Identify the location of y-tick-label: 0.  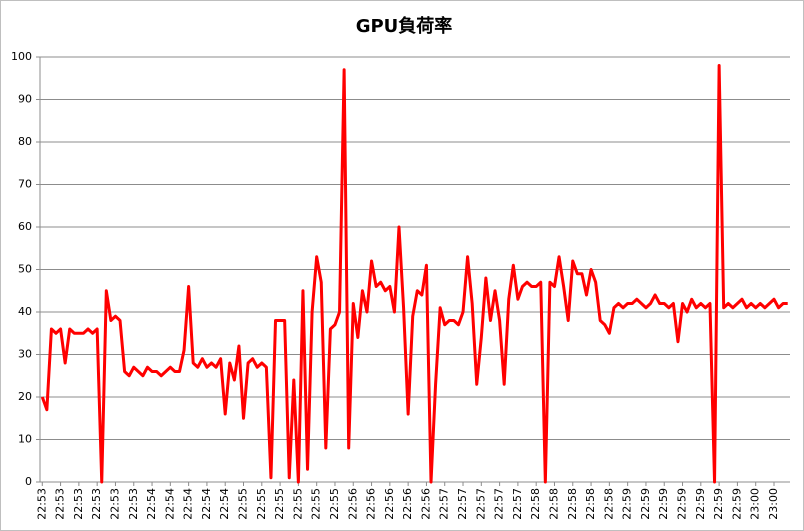
(28, 481).